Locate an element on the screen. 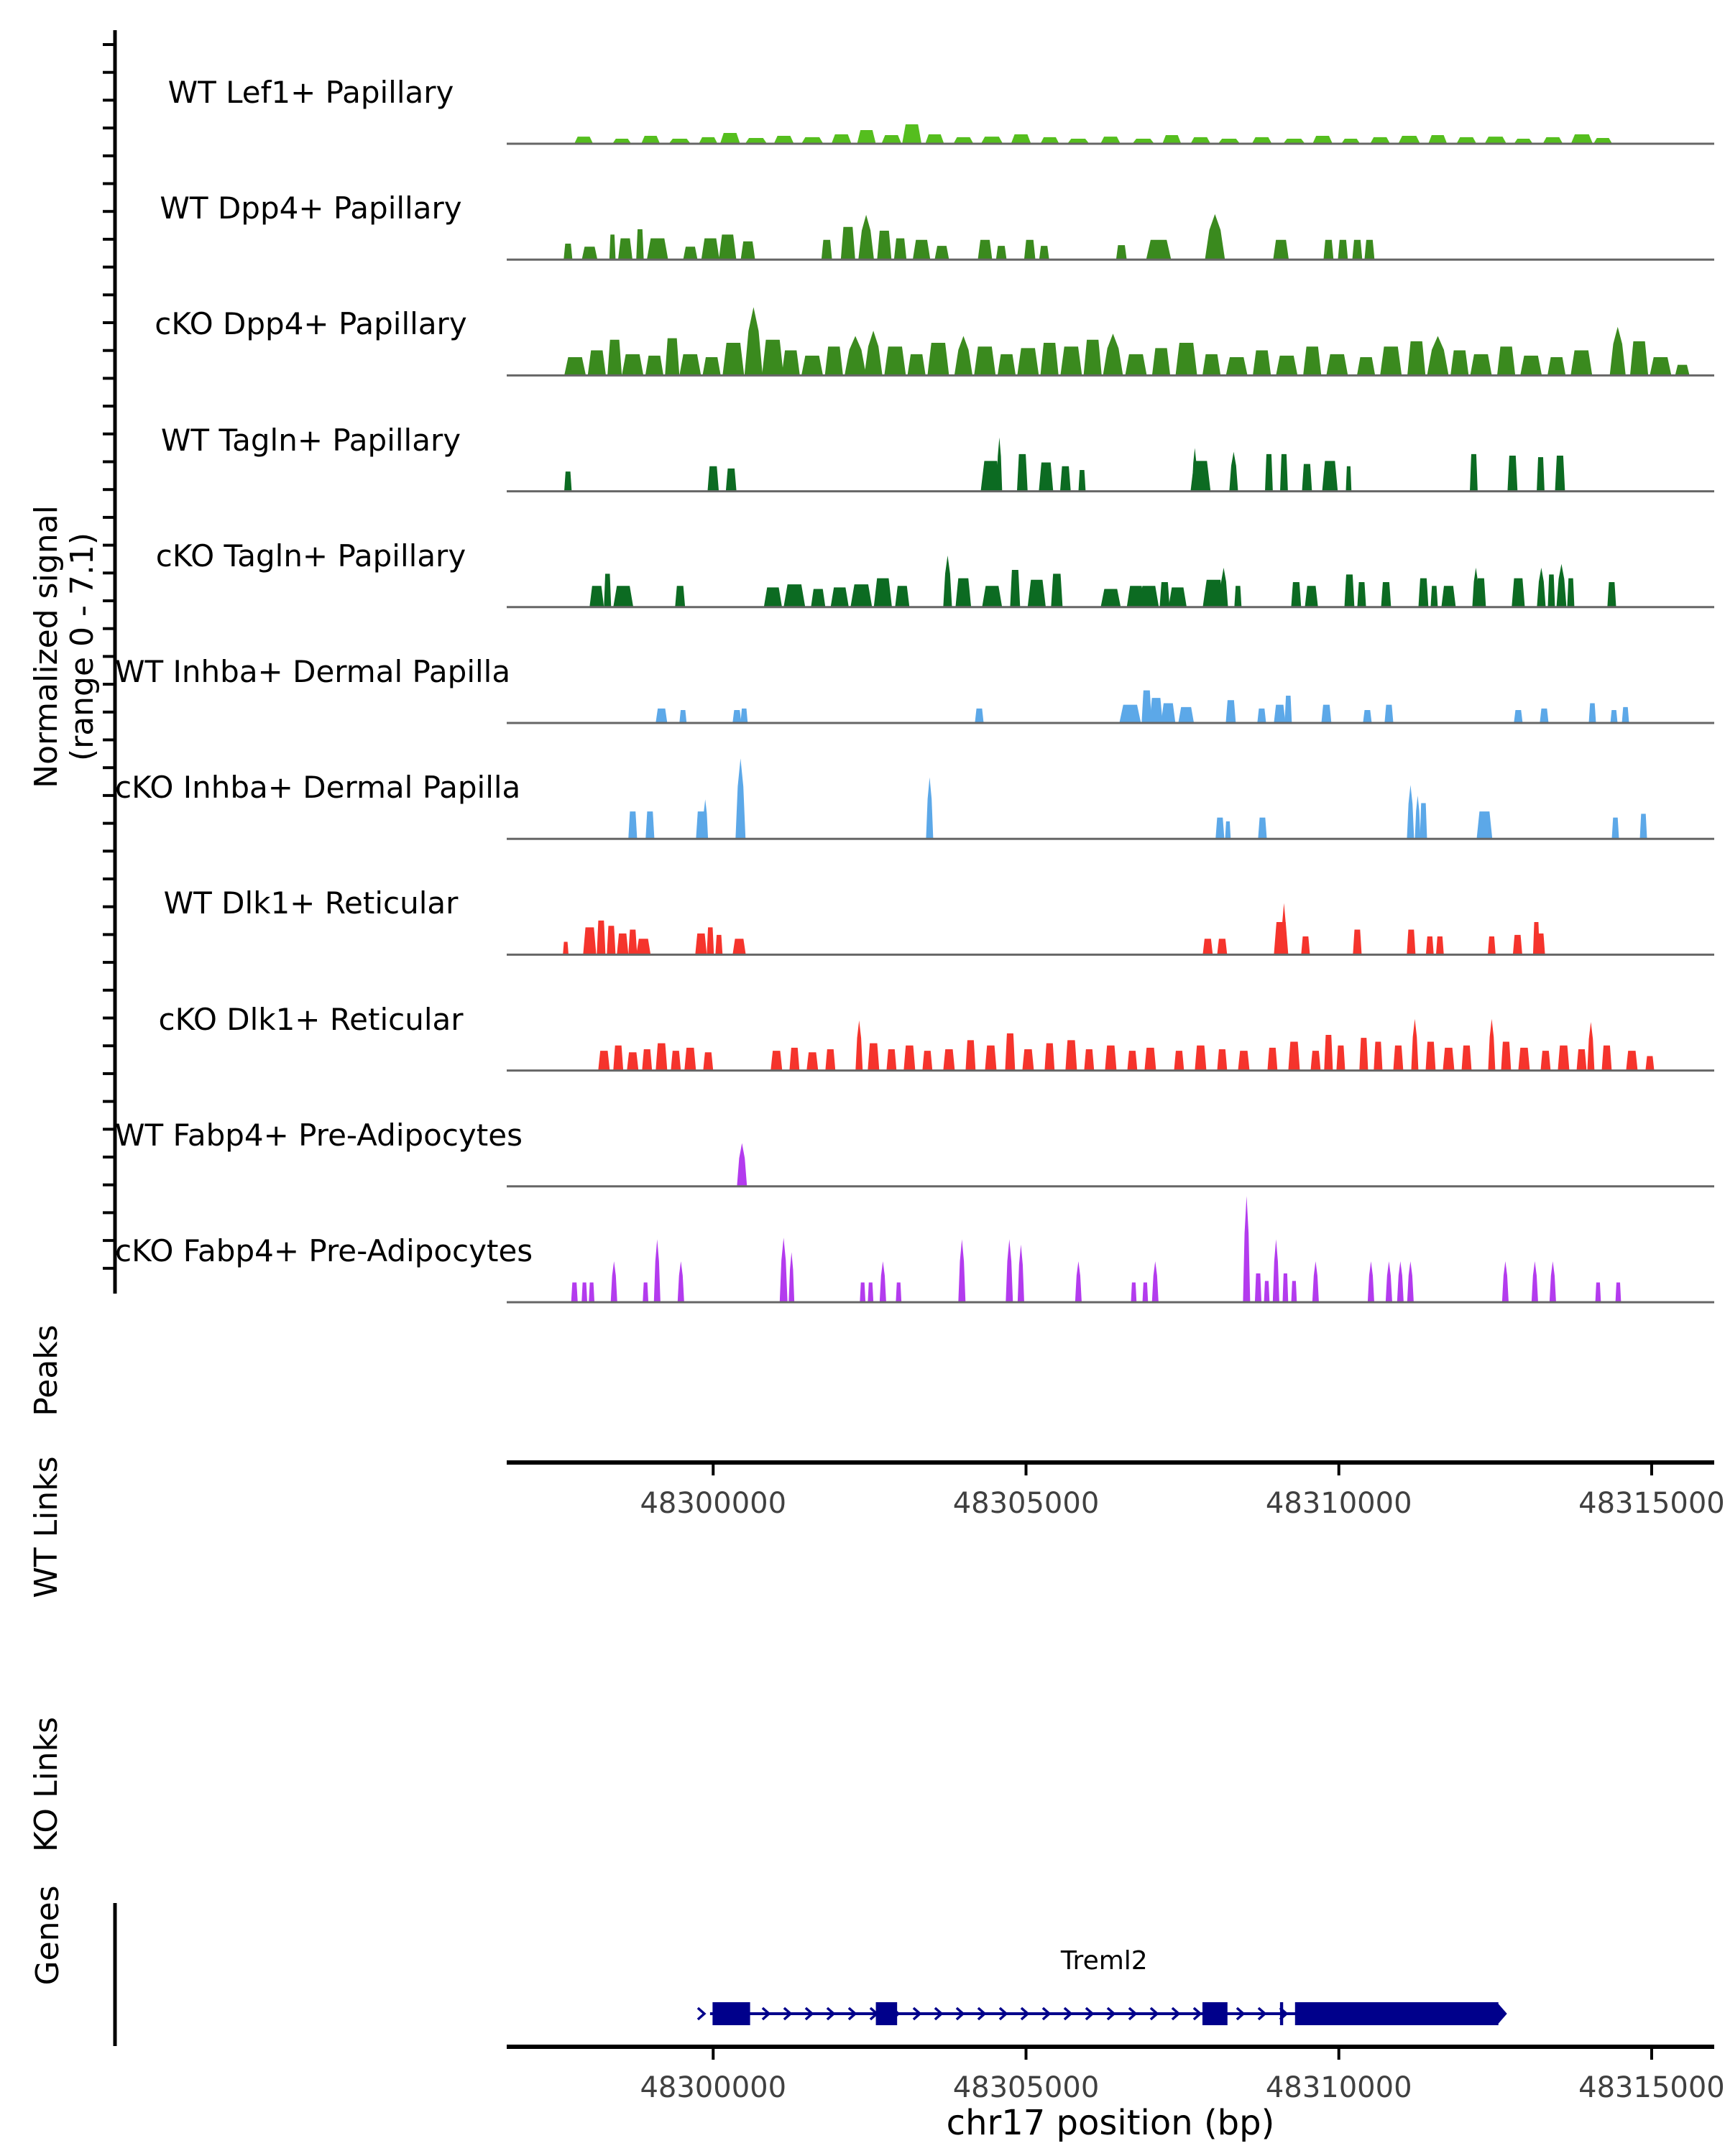  genes-x-axis-tick-label: 48310000 is located at coordinates (1339, 2087).